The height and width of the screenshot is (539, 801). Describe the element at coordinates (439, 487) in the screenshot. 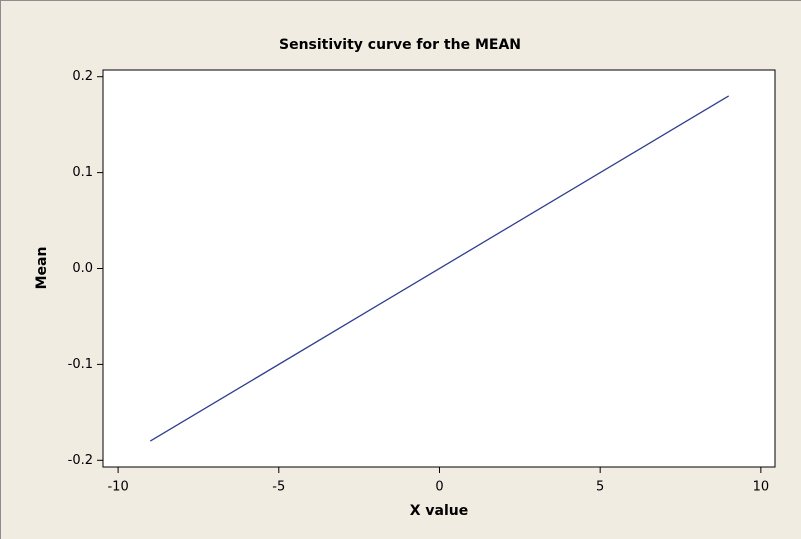

I see `x-tick-label: 0` at that location.